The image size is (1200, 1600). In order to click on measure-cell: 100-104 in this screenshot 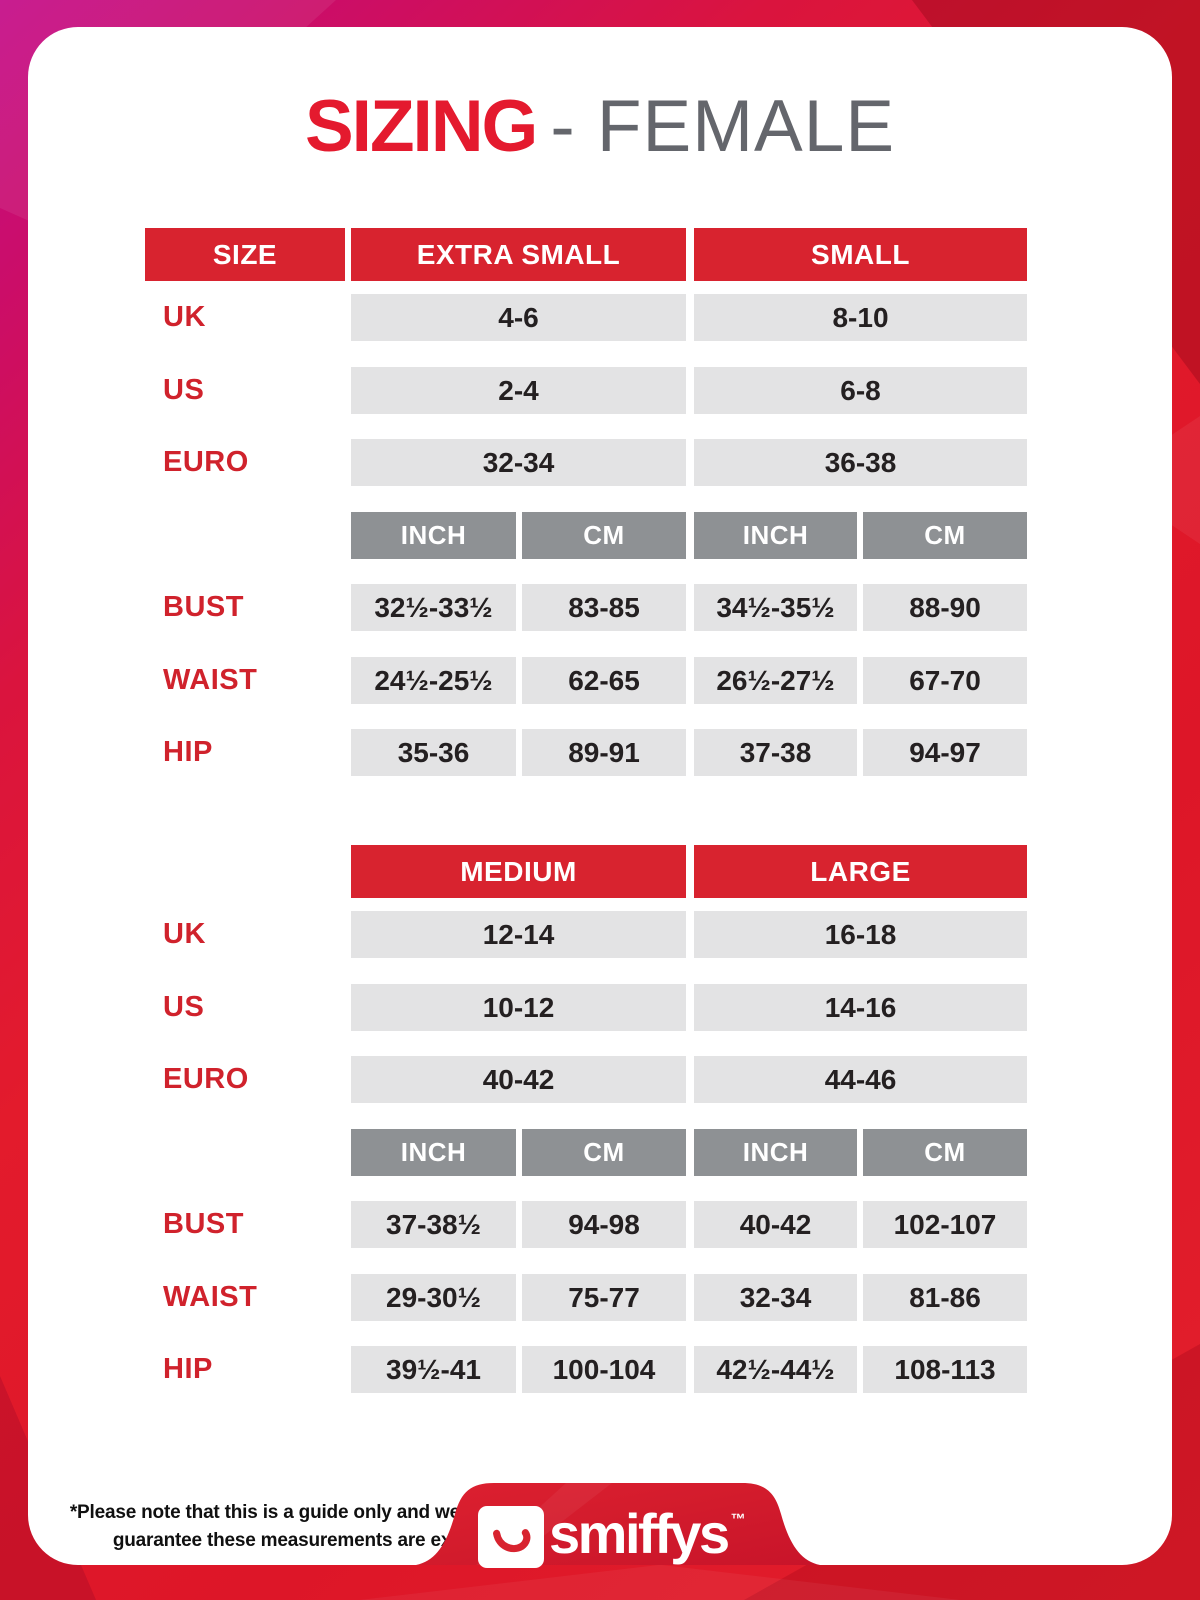, I will do `click(604, 1369)`.